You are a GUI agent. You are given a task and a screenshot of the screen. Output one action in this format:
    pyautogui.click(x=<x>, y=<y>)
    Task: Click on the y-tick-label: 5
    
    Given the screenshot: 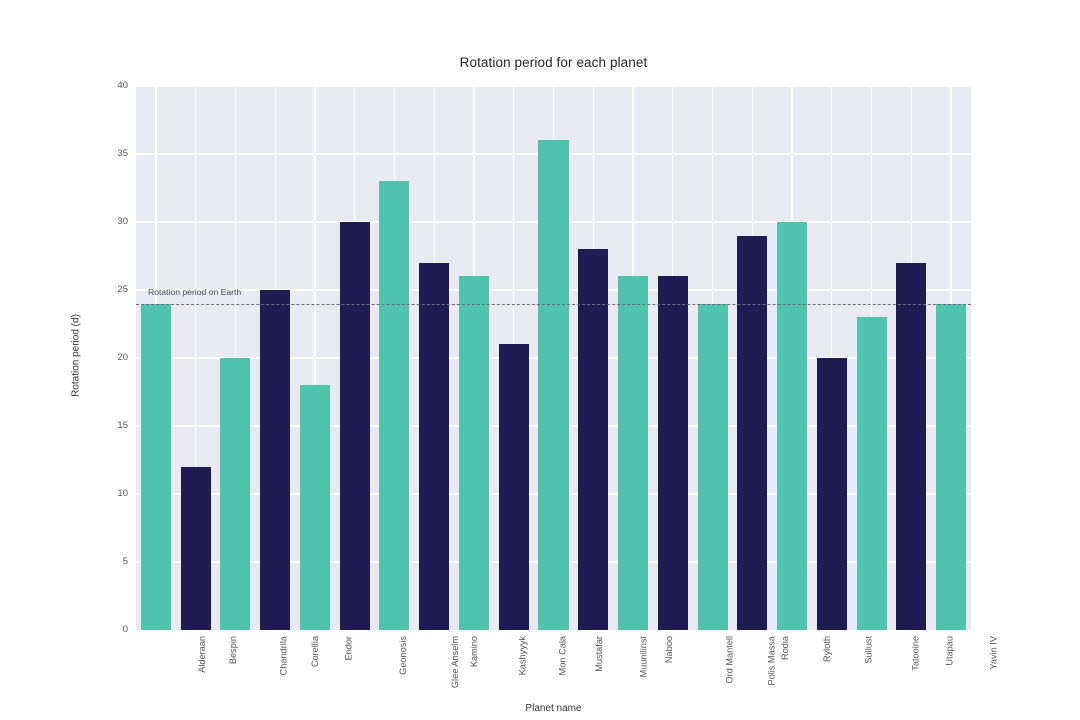 What is the action you would take?
    pyautogui.click(x=125, y=561)
    